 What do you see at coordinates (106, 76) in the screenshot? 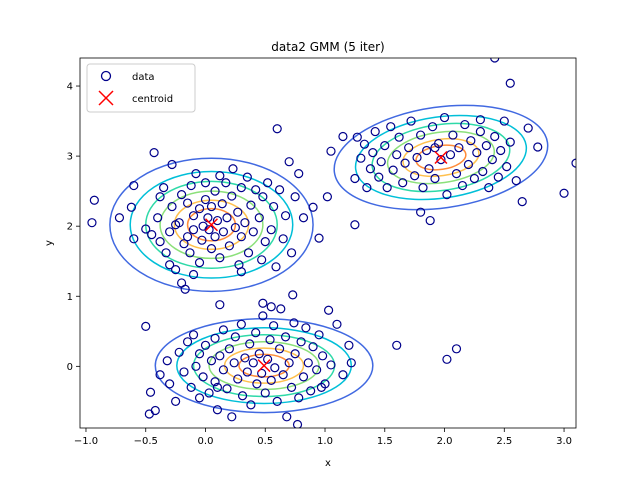
I see `legend-data-marker` at bounding box center [106, 76].